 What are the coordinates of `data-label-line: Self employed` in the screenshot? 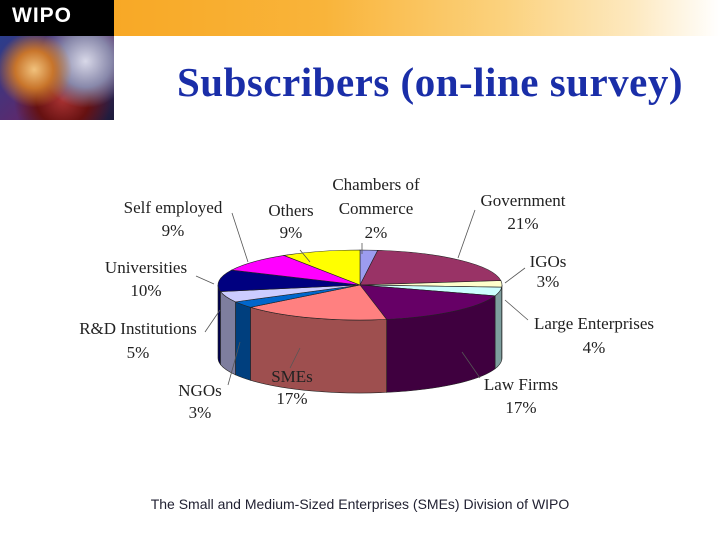 It's located at (173, 207).